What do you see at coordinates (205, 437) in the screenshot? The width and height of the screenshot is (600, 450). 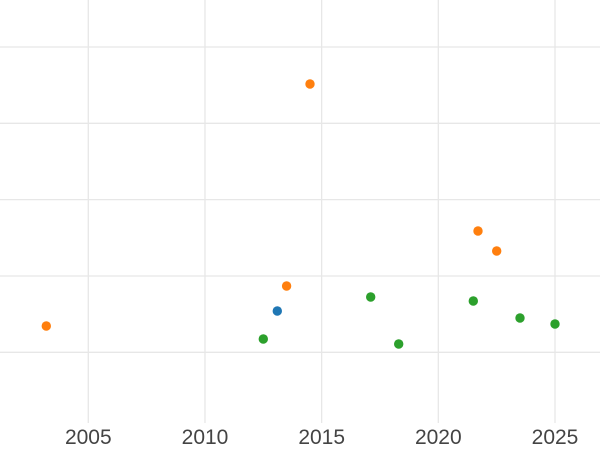 I see `x-tick-label: 2010` at bounding box center [205, 437].